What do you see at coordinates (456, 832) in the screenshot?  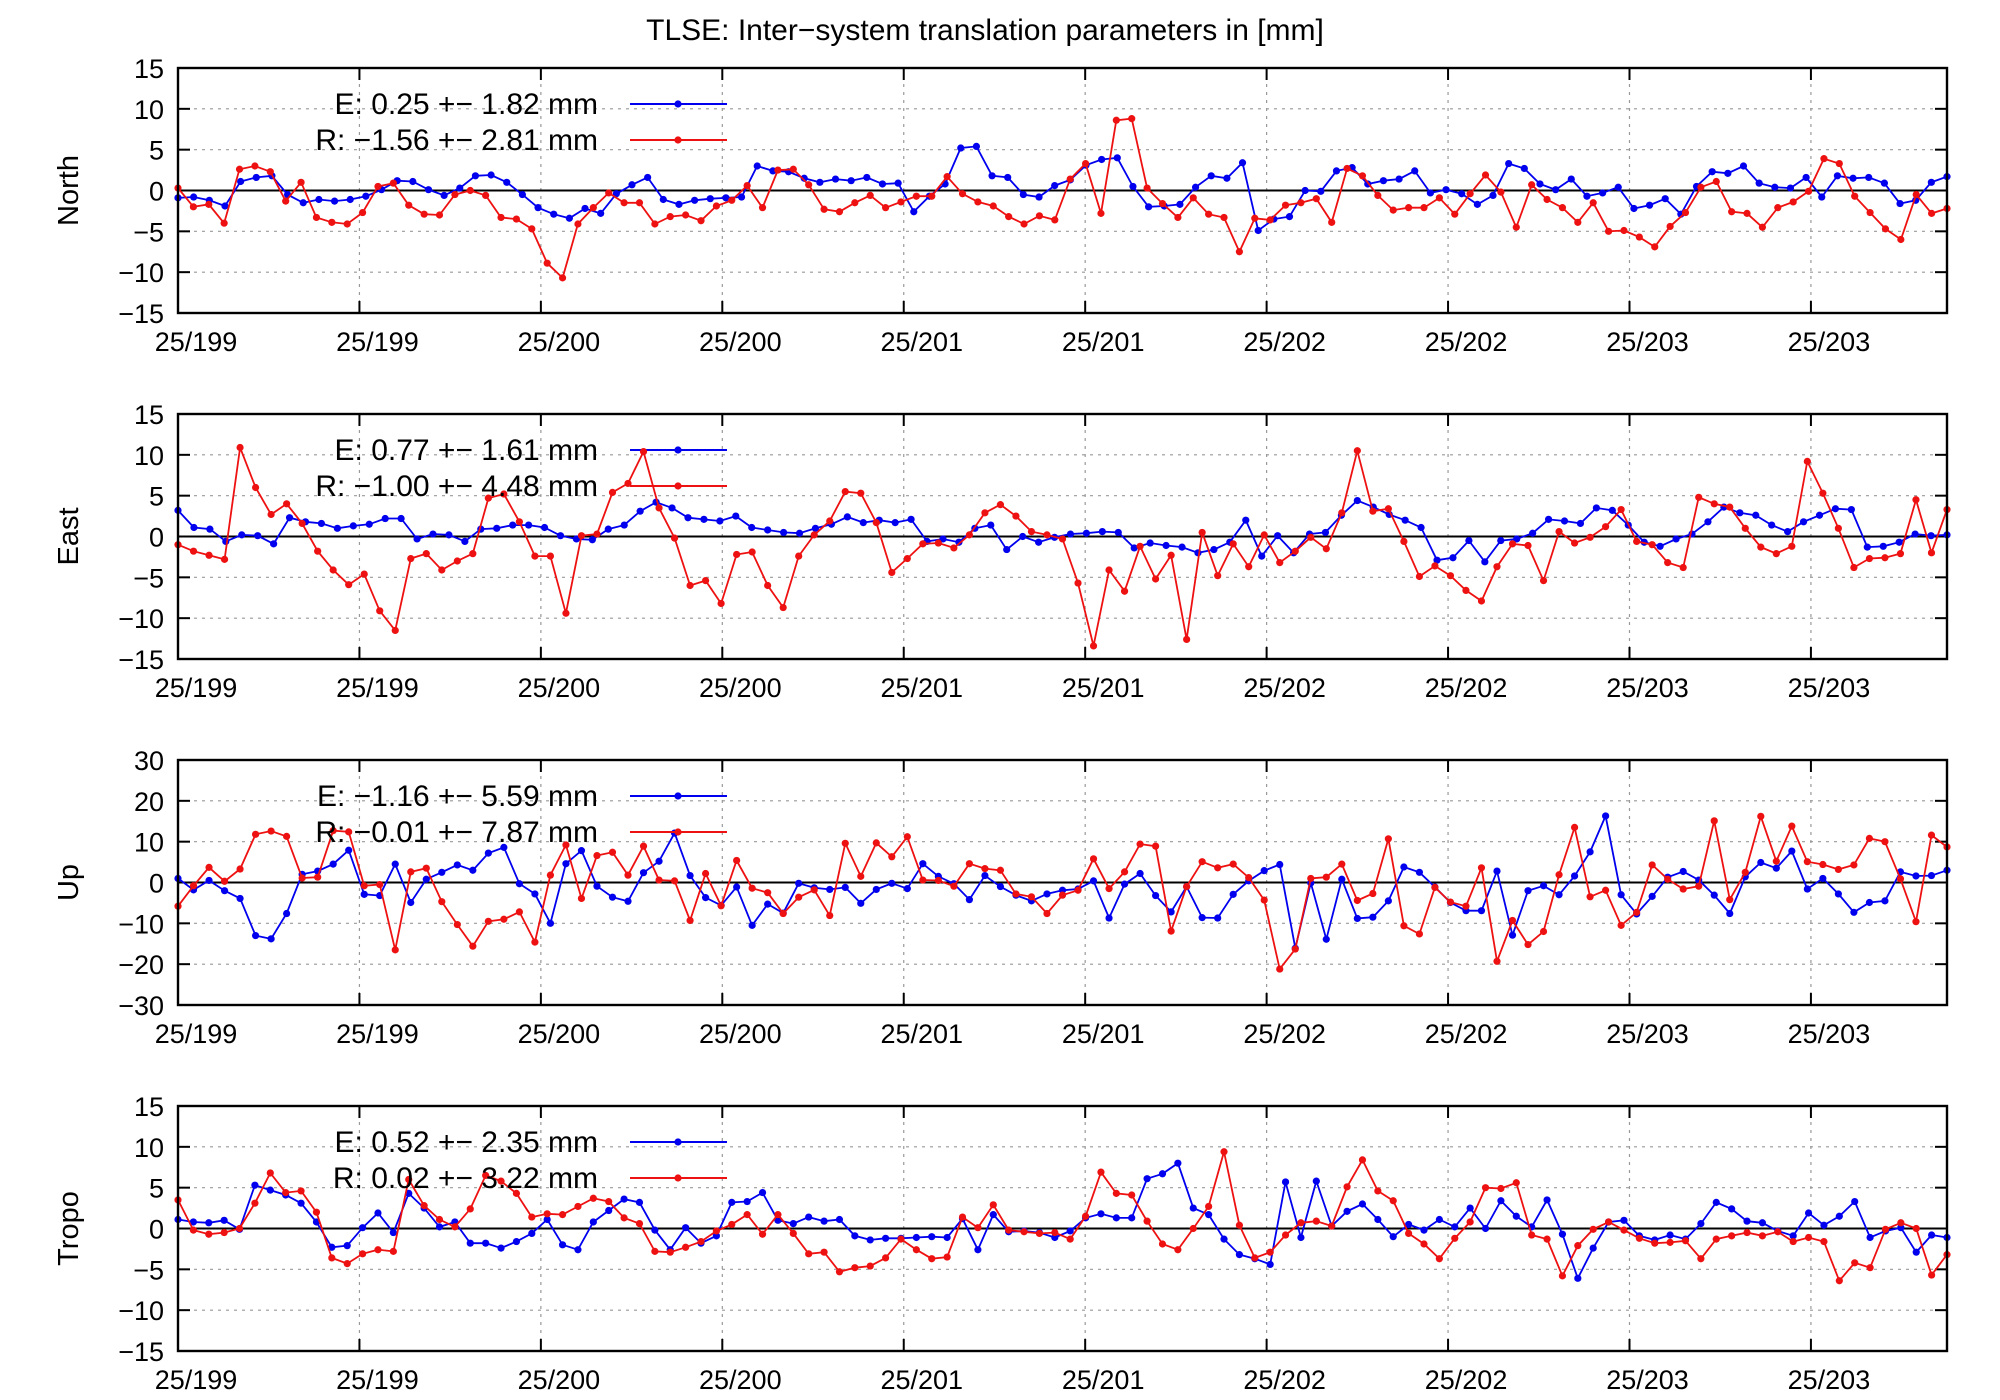 I see `legend-label-r: R: −0.01 +− 7.87 mm` at bounding box center [456, 832].